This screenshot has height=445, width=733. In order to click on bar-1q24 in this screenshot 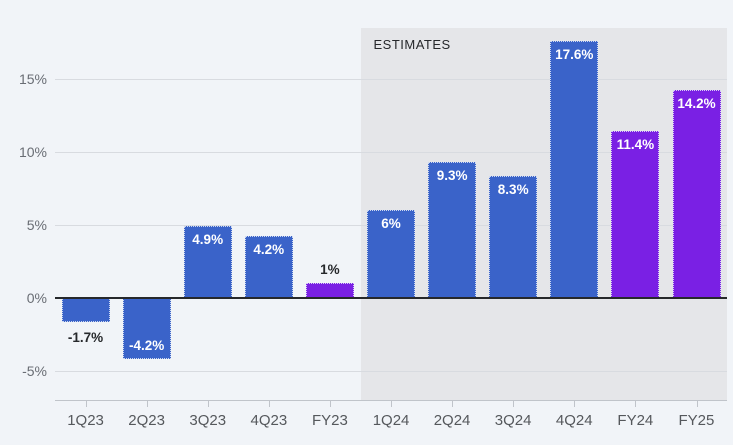, I will do `click(391, 254)`.